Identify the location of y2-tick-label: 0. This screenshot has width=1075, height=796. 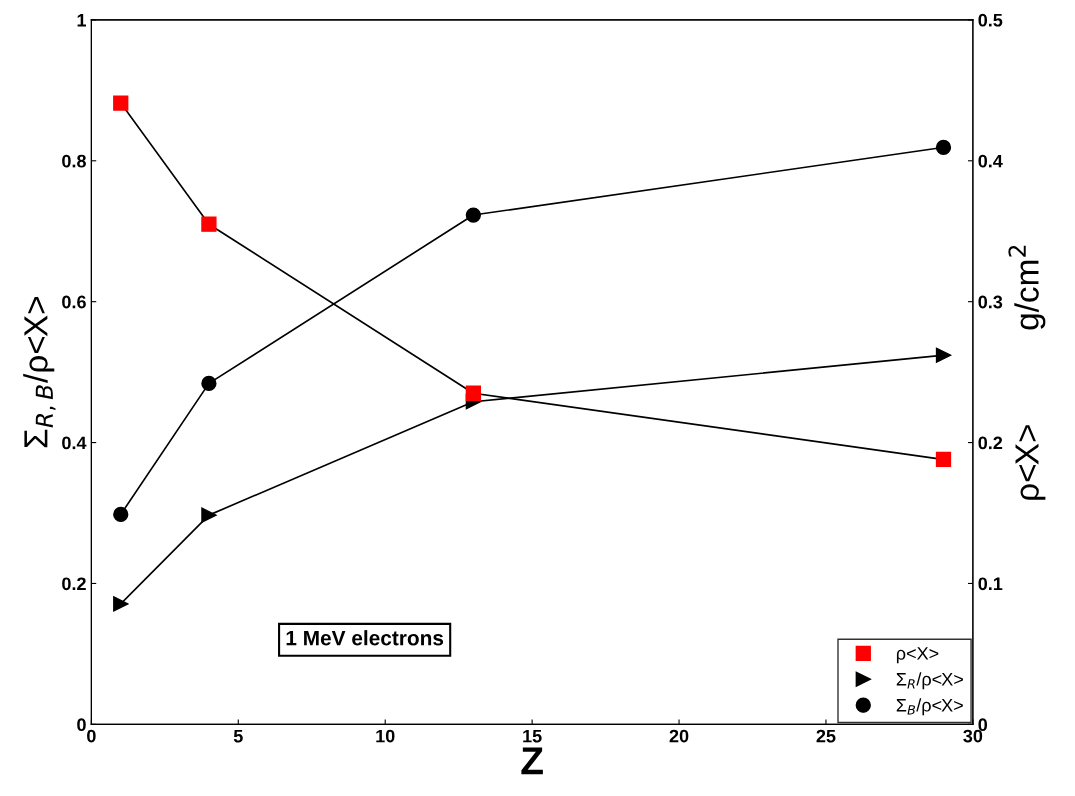
(983, 725).